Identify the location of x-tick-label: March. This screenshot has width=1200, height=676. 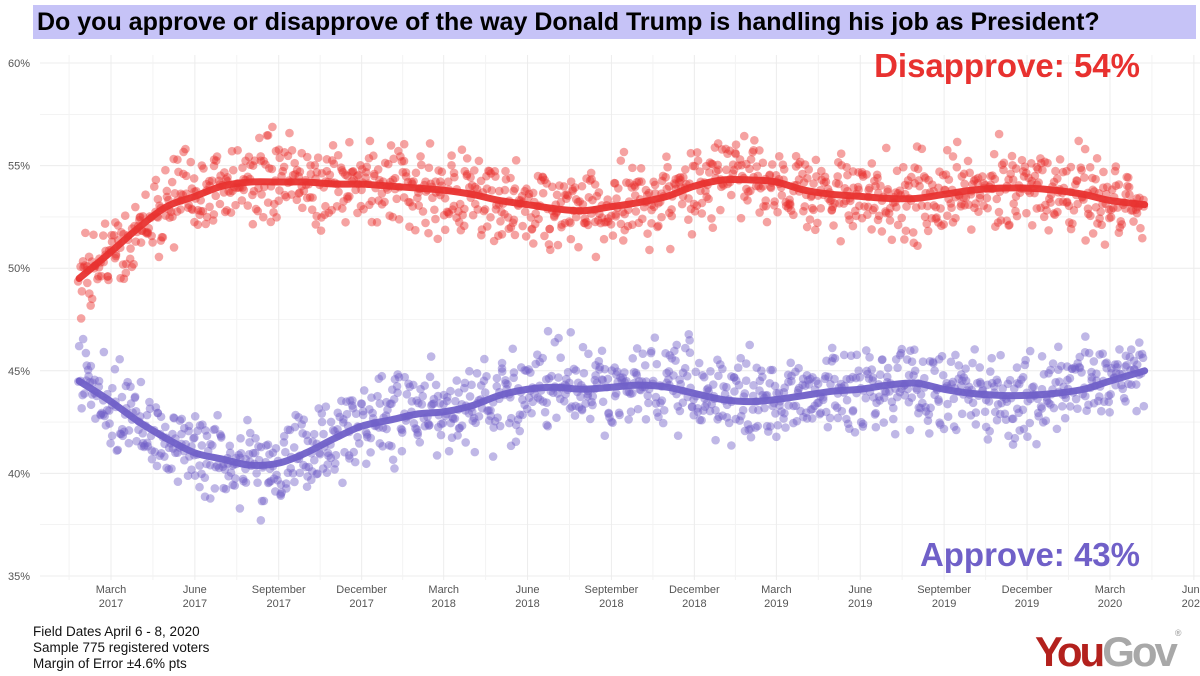
(776, 590).